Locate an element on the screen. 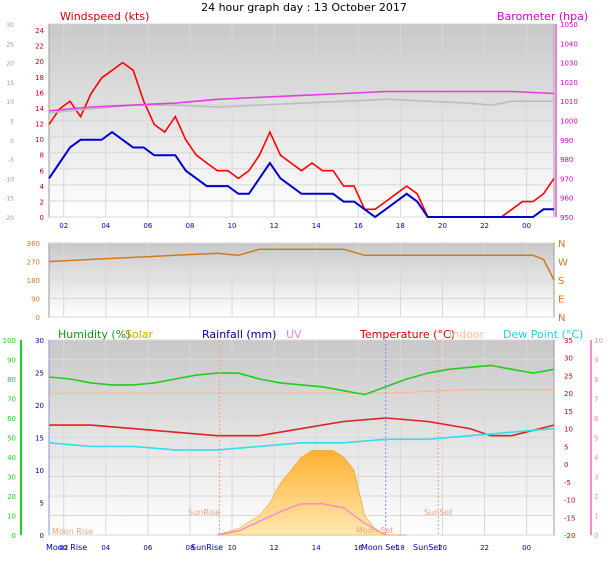 This screenshot has height=565, width=608. barometer-tick-label: 1010 is located at coordinates (569, 102).